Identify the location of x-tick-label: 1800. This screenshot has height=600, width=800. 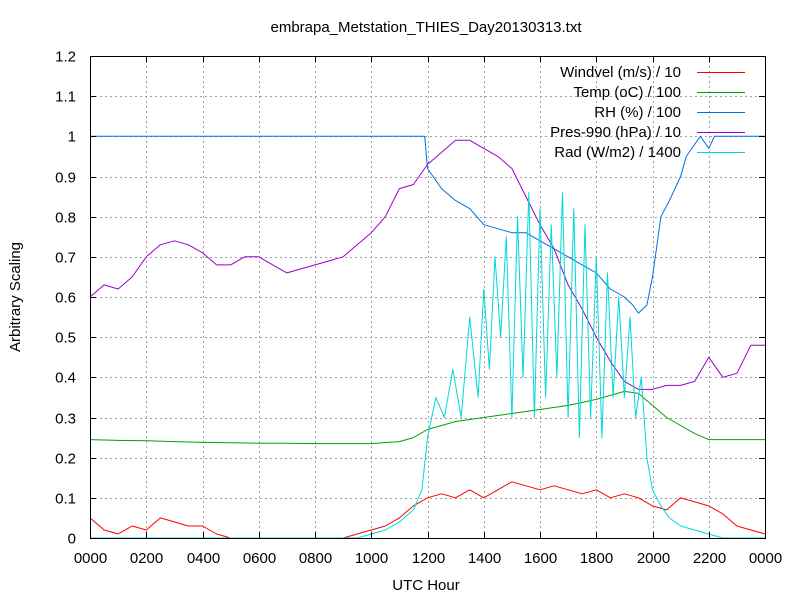
(596, 558).